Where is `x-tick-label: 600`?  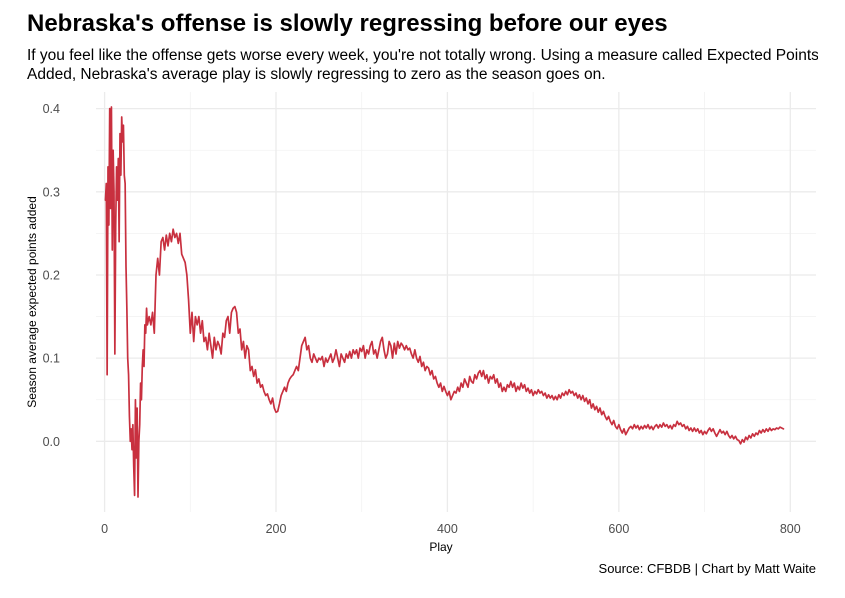 x-tick-label: 600 is located at coordinates (618, 529).